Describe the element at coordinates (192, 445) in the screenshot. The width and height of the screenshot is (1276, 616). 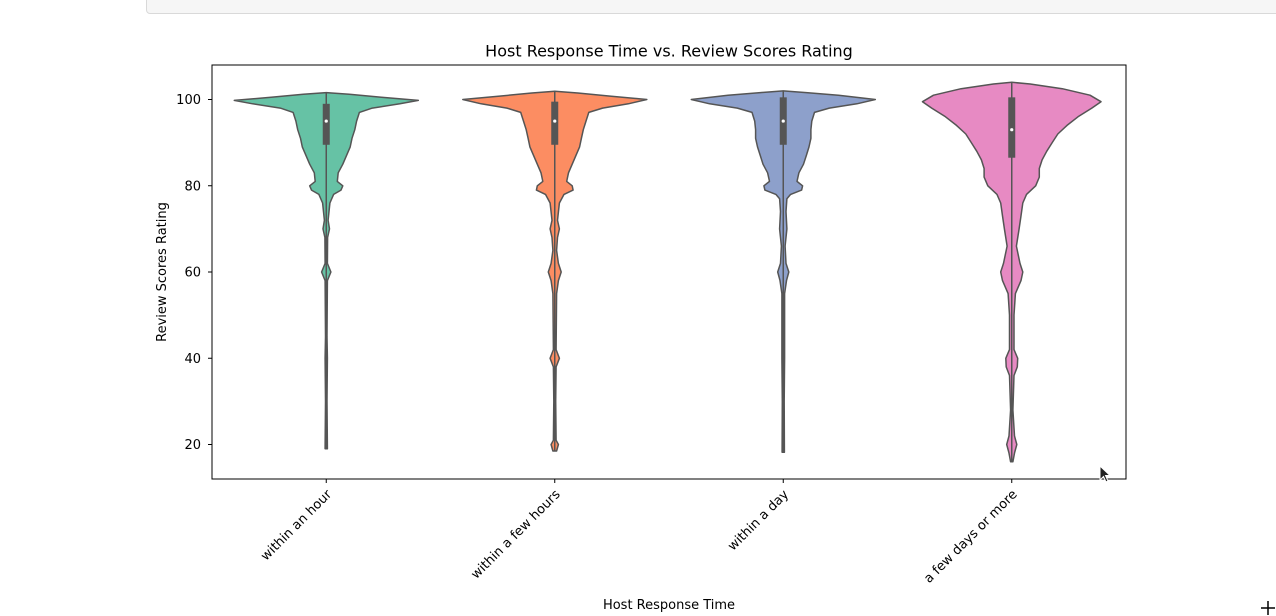
I see `y-tick-label: 20` at that location.